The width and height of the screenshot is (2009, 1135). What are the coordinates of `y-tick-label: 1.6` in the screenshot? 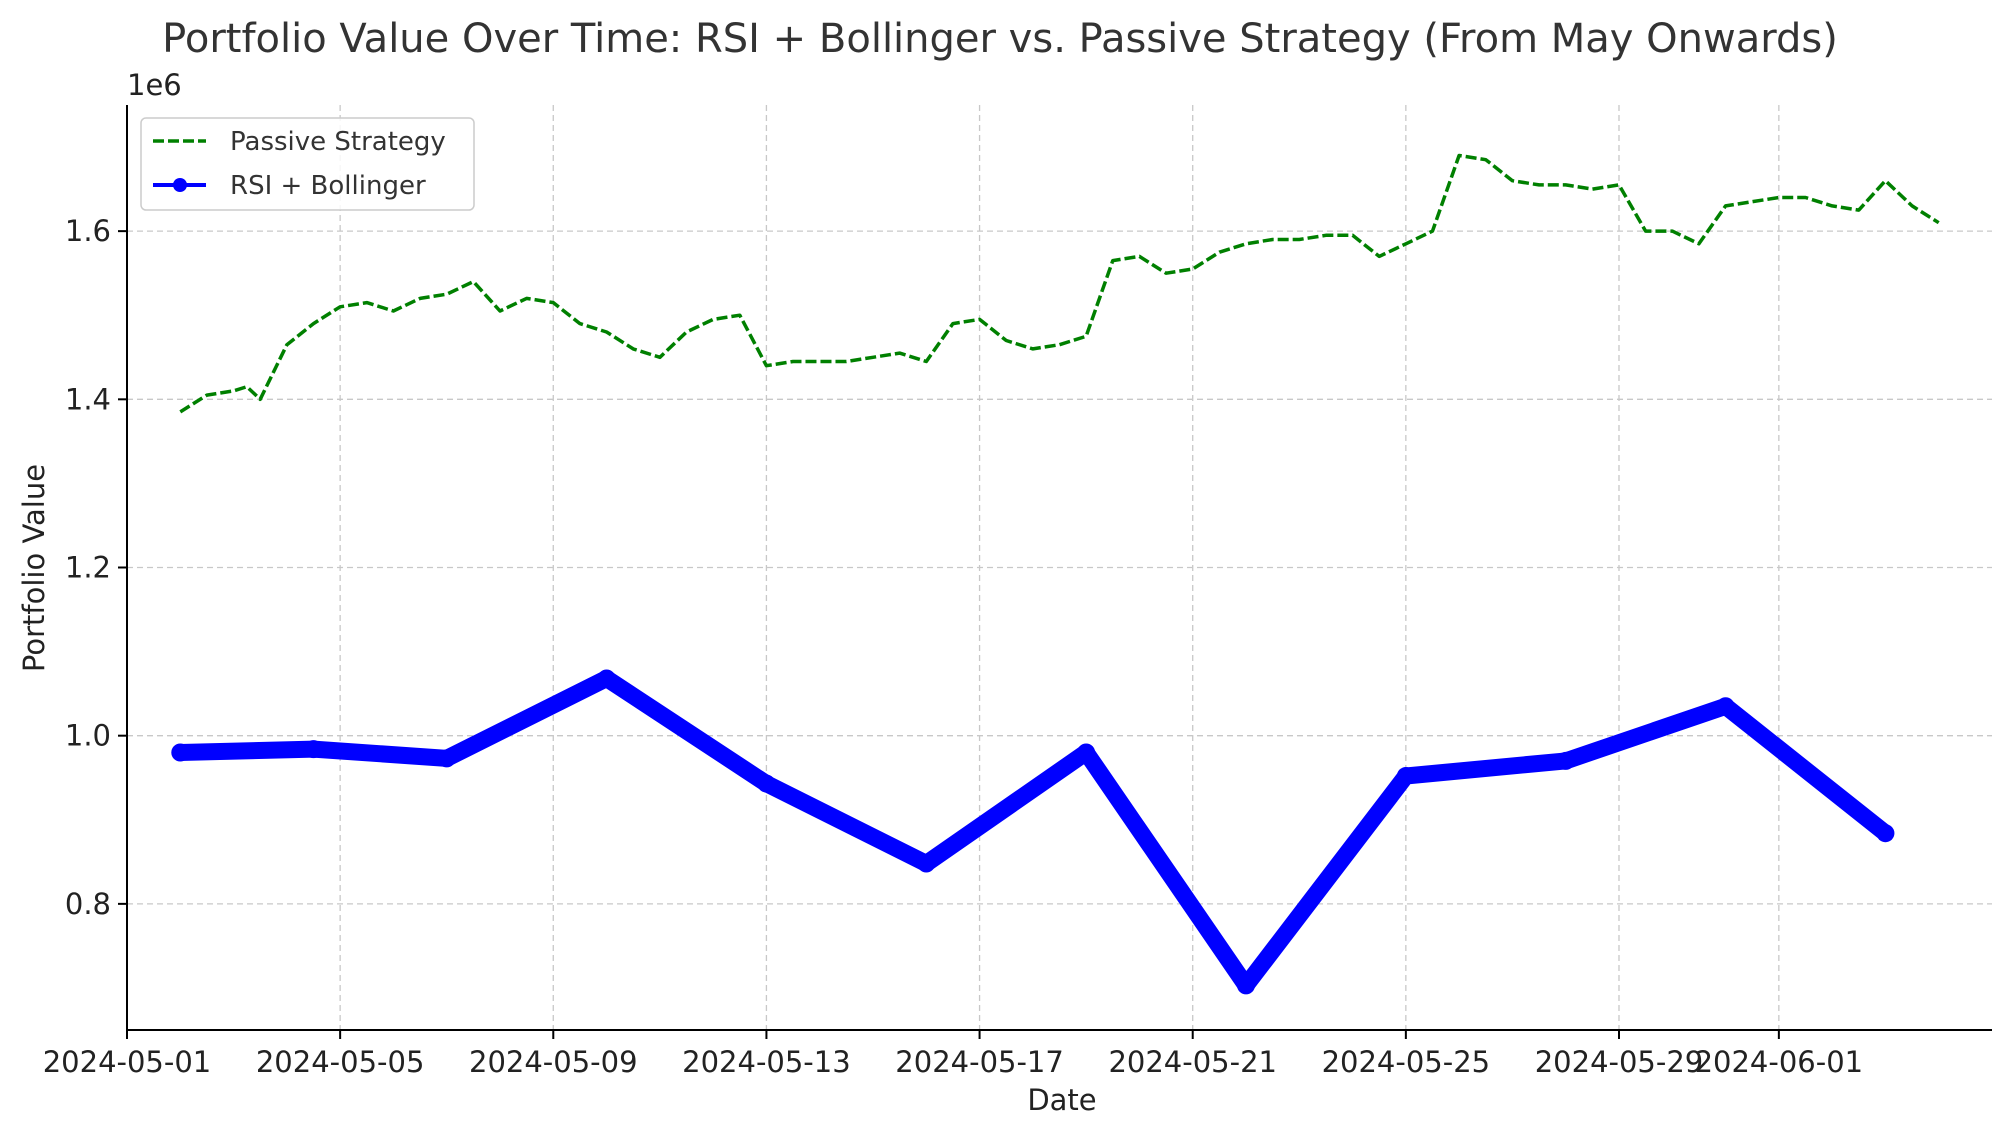 It's located at (88, 231).